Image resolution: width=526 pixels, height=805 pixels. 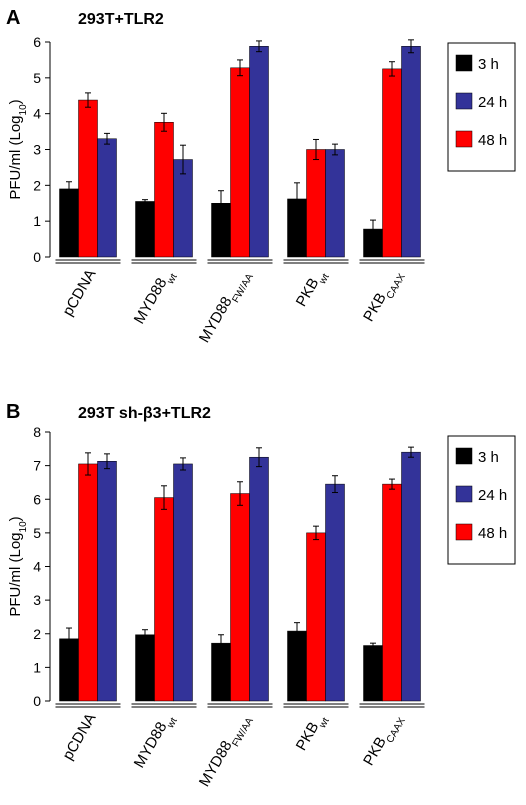 What do you see at coordinates (23, 527) in the screenshot?
I see `y-axis-label-sub: 10` at bounding box center [23, 527].